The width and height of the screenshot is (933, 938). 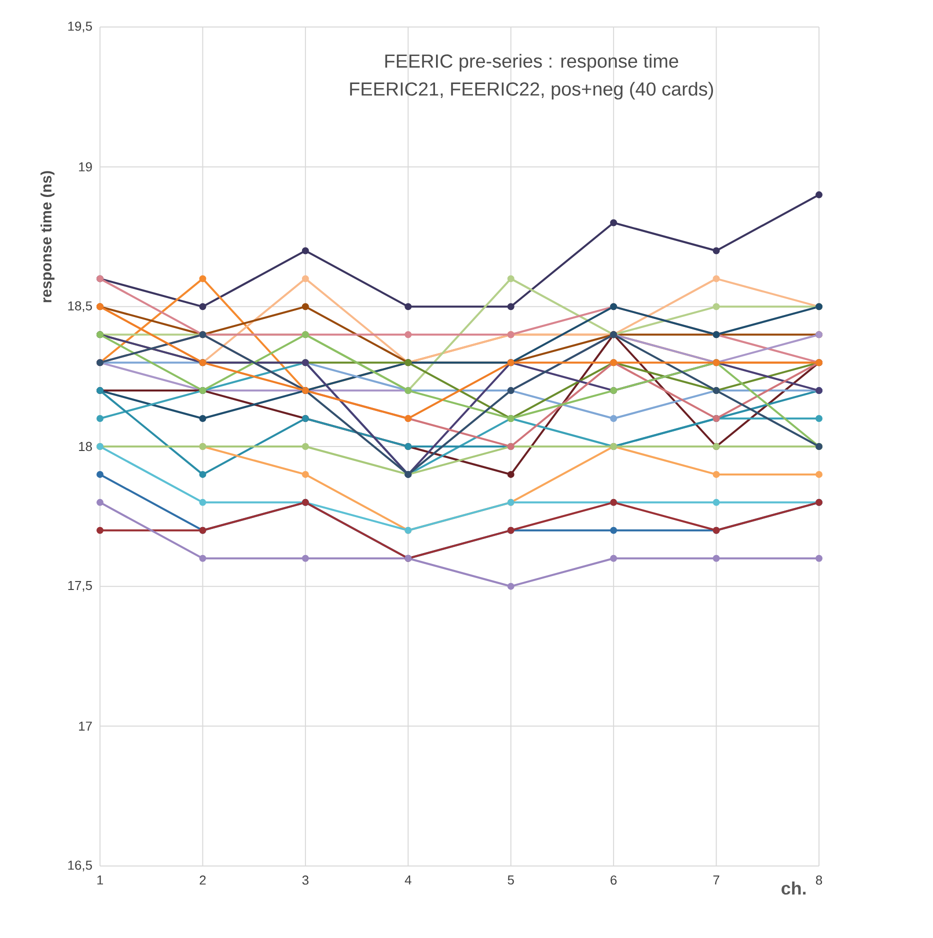 I want to click on x-tick-label: 5, so click(x=511, y=880).